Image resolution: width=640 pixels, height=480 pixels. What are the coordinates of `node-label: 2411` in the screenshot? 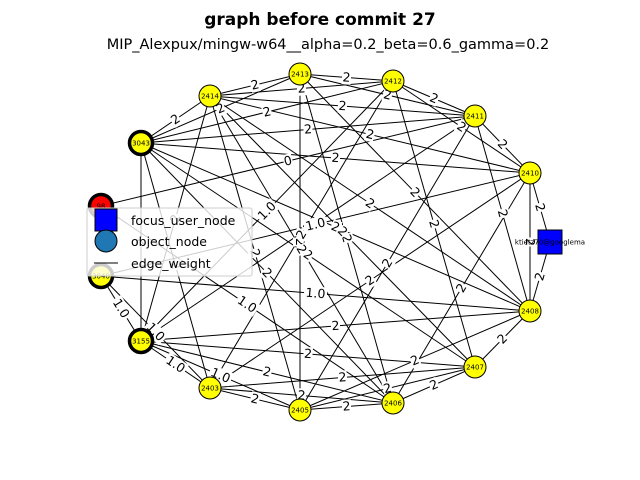 It's located at (475, 117).